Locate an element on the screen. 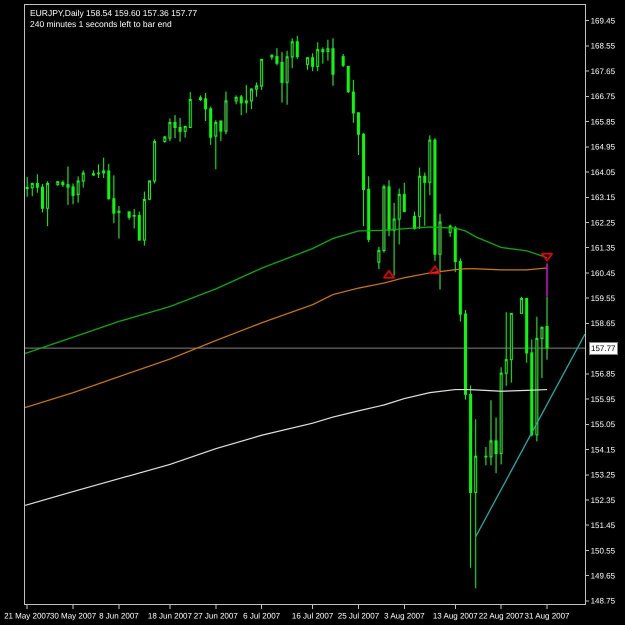 This screenshot has height=625, width=625. x-tick-label: 31 Aug 2007 is located at coordinates (547, 616).